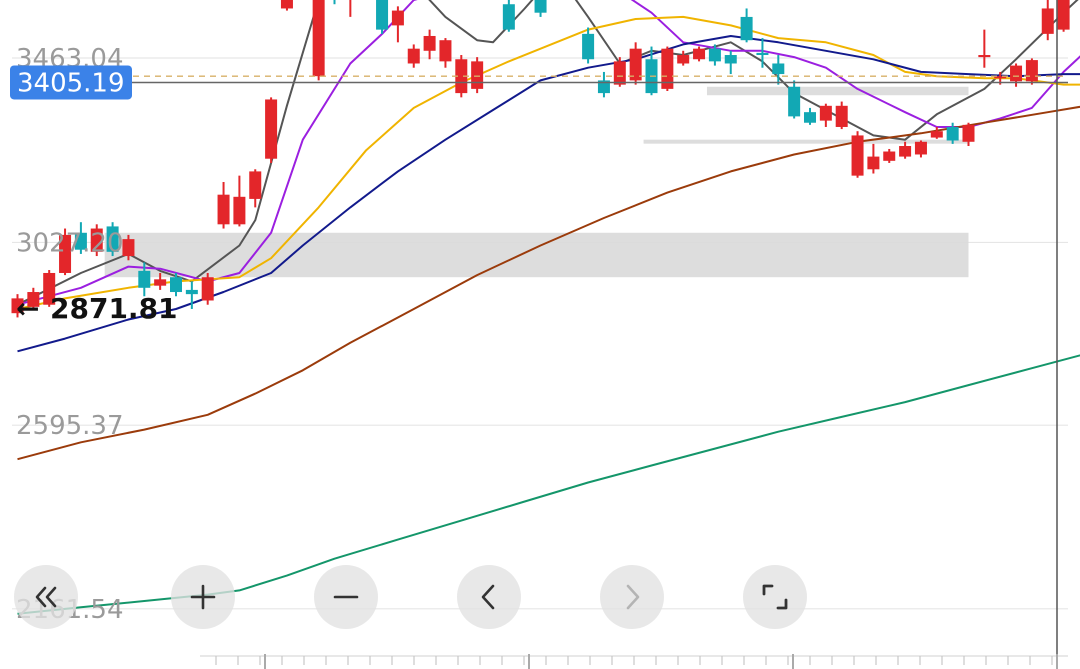 The height and width of the screenshot is (669, 1080). I want to click on y-tick-label: 2595.37, so click(70, 426).